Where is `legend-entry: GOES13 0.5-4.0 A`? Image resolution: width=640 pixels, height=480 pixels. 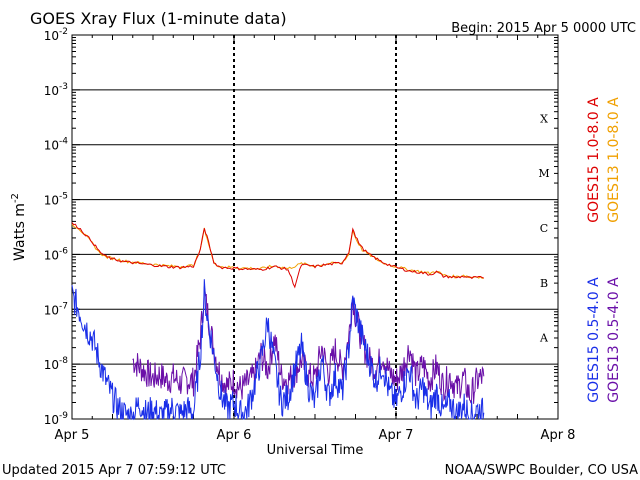 legend-entry: GOES13 0.5-4.0 A is located at coordinates (614, 340).